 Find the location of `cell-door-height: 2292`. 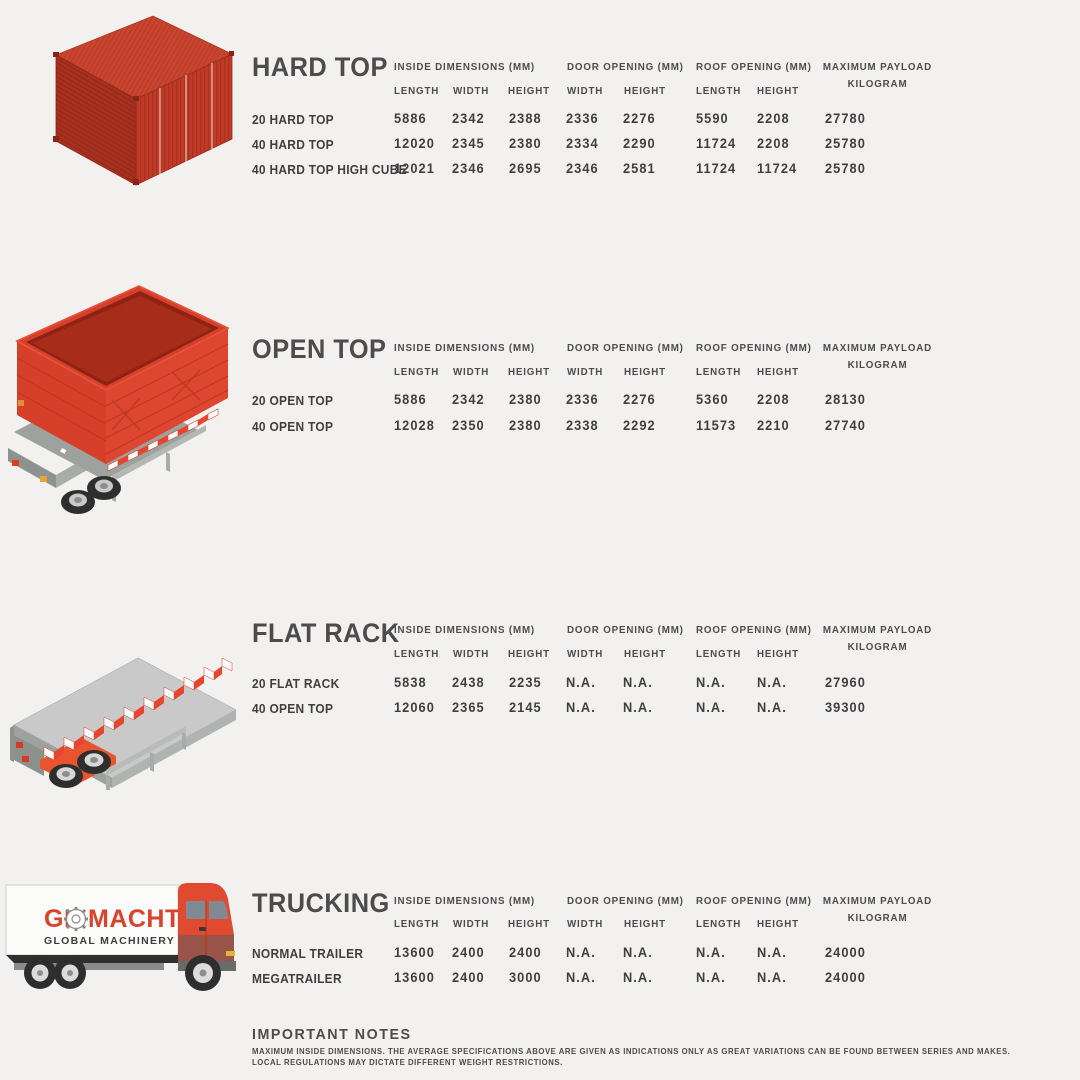

cell-door-height: 2292 is located at coordinates (639, 425).